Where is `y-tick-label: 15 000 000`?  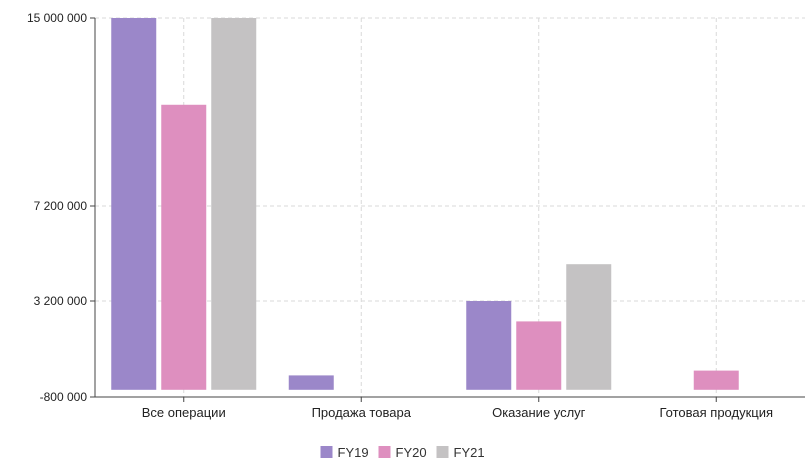
y-tick-label: 15 000 000 is located at coordinates (57, 18).